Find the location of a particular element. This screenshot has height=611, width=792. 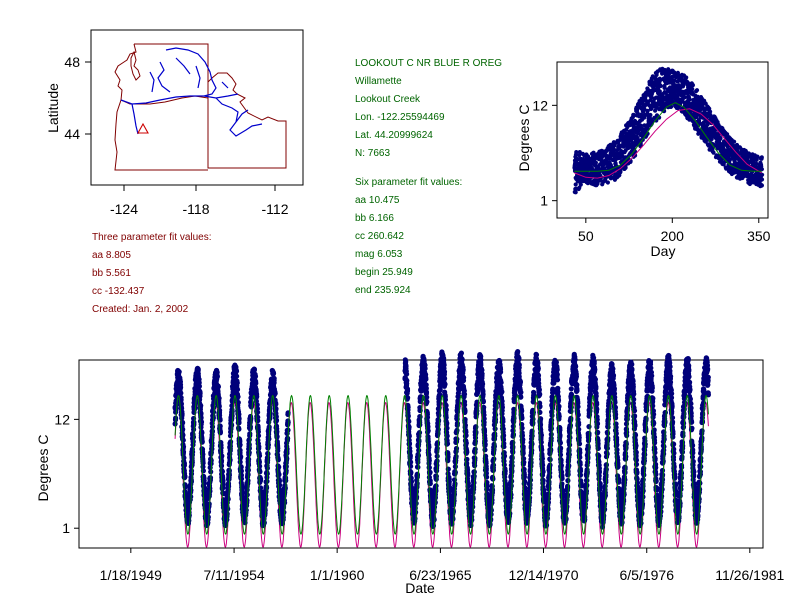

day-fit-three-param-line is located at coordinates (668, 143).